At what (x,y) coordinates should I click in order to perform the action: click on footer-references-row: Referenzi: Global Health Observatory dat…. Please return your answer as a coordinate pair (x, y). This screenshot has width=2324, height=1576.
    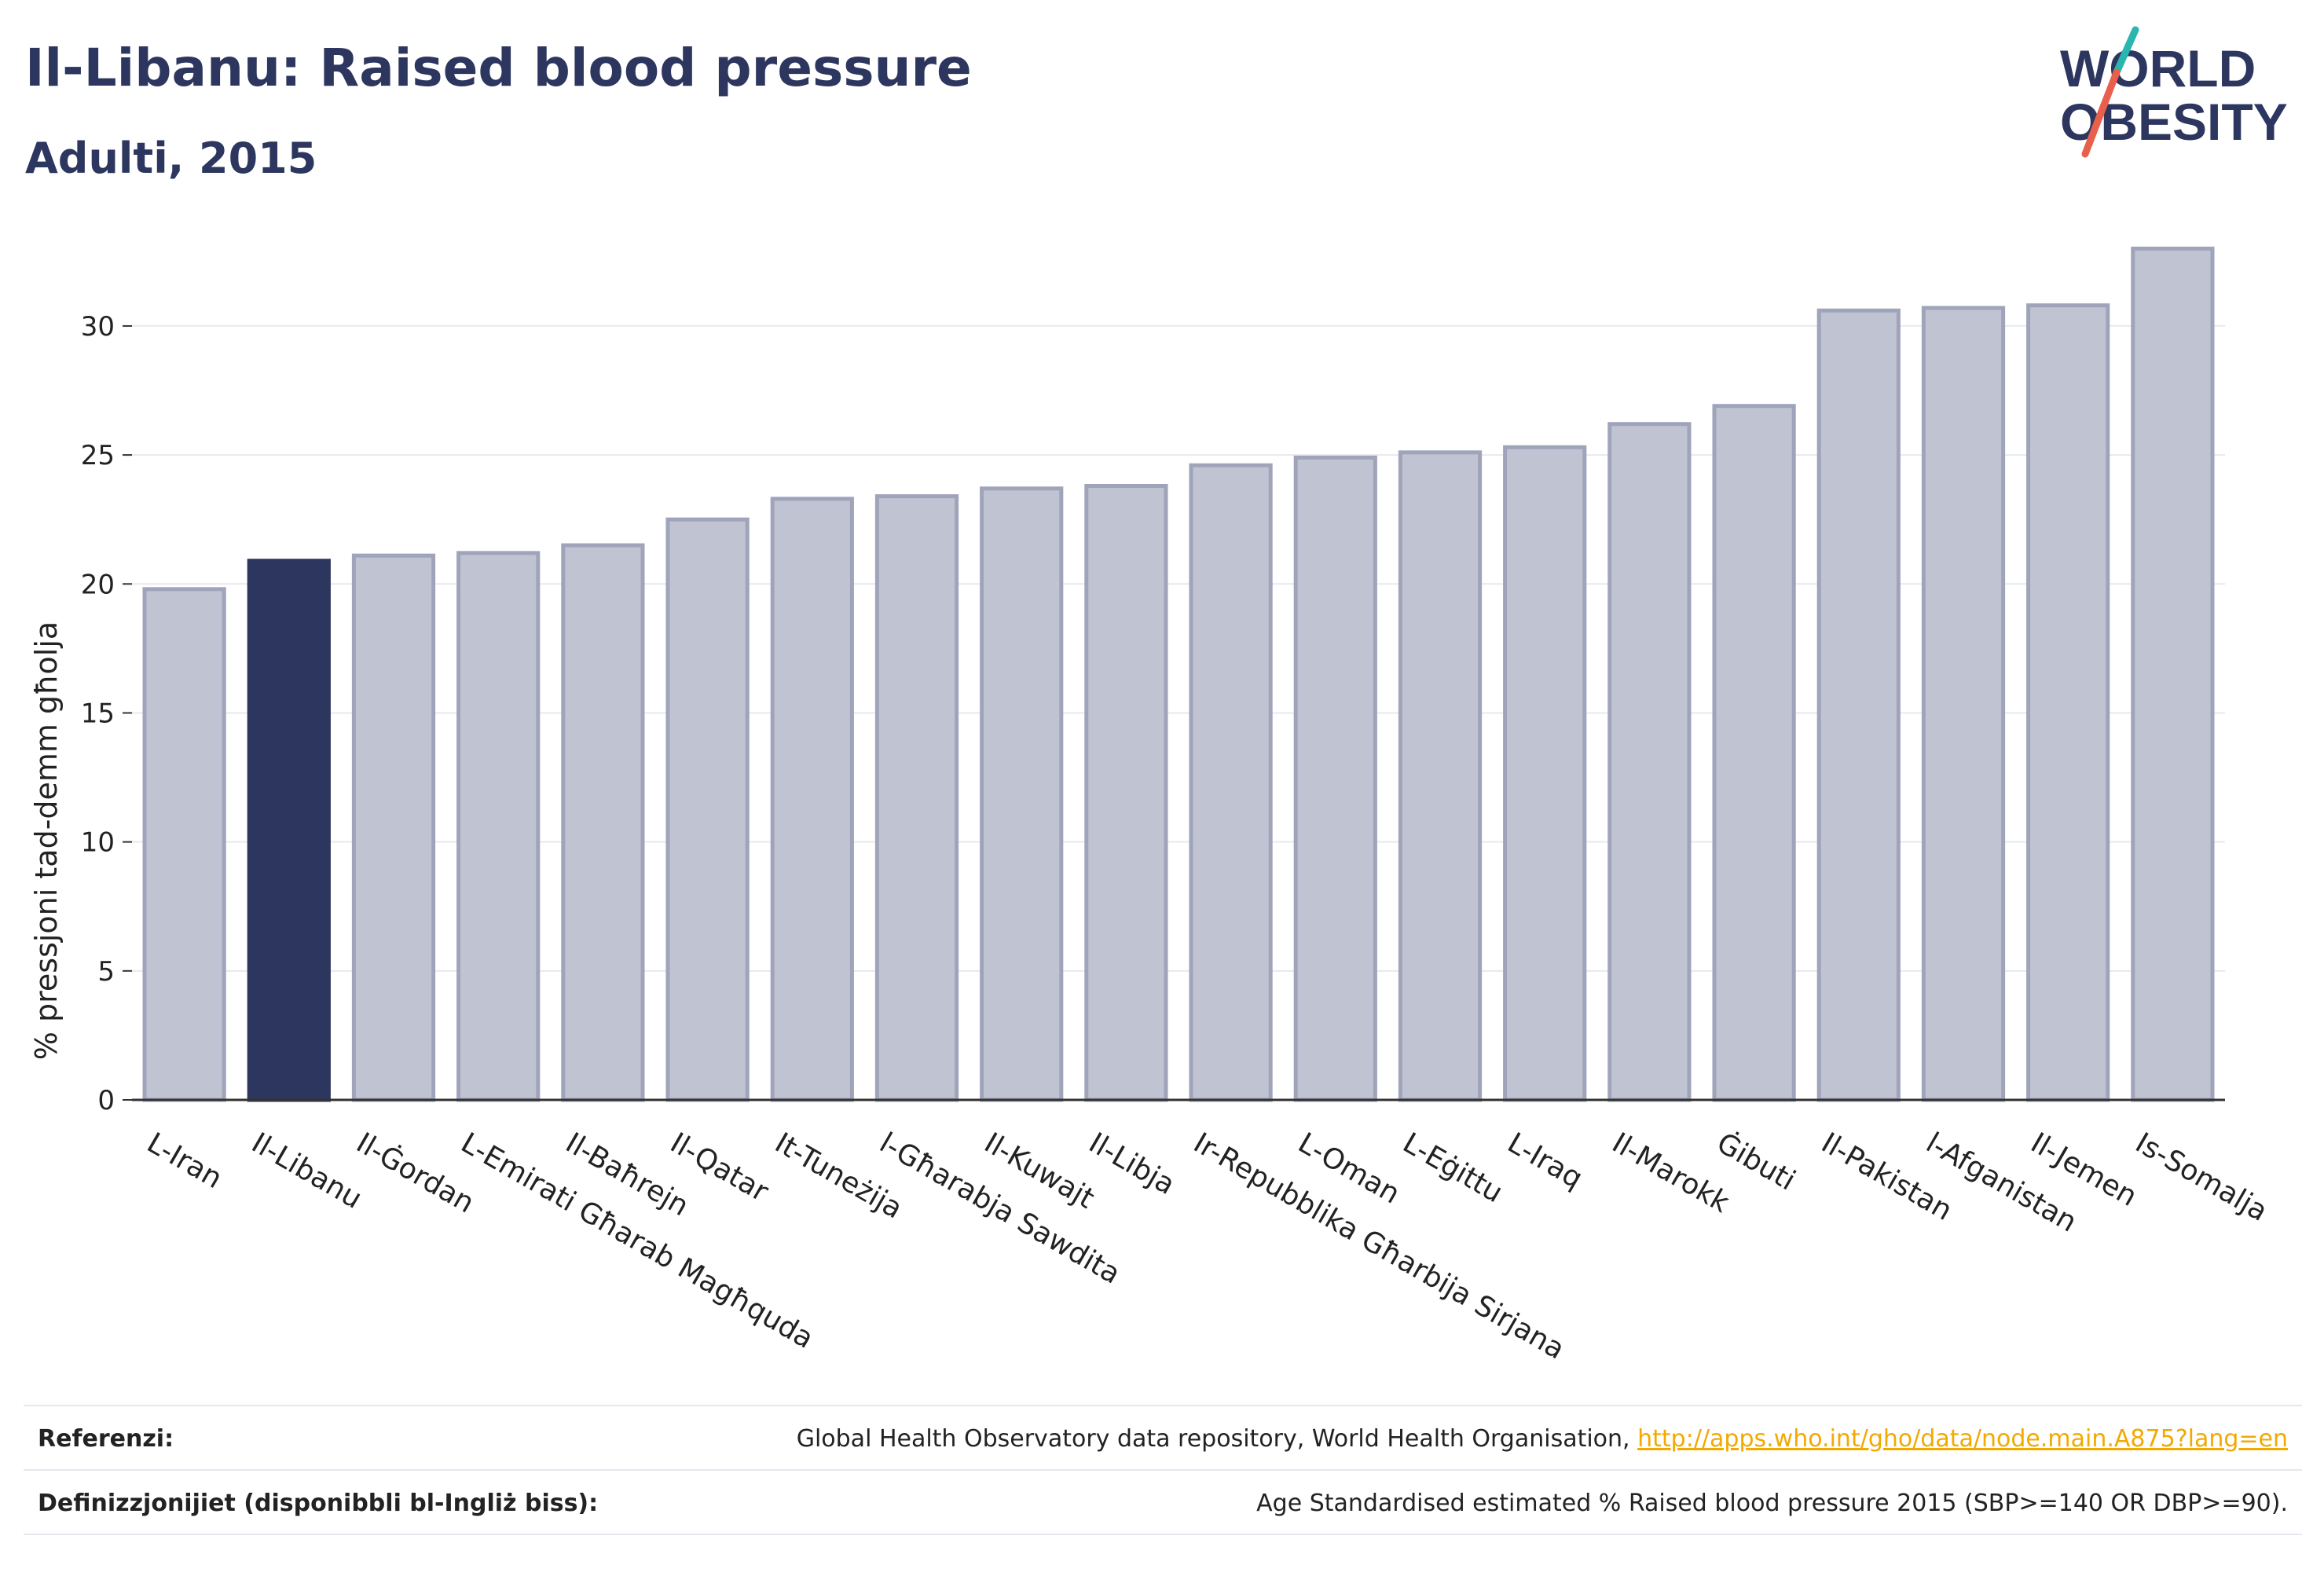
    Looking at the image, I should click on (1163, 1438).